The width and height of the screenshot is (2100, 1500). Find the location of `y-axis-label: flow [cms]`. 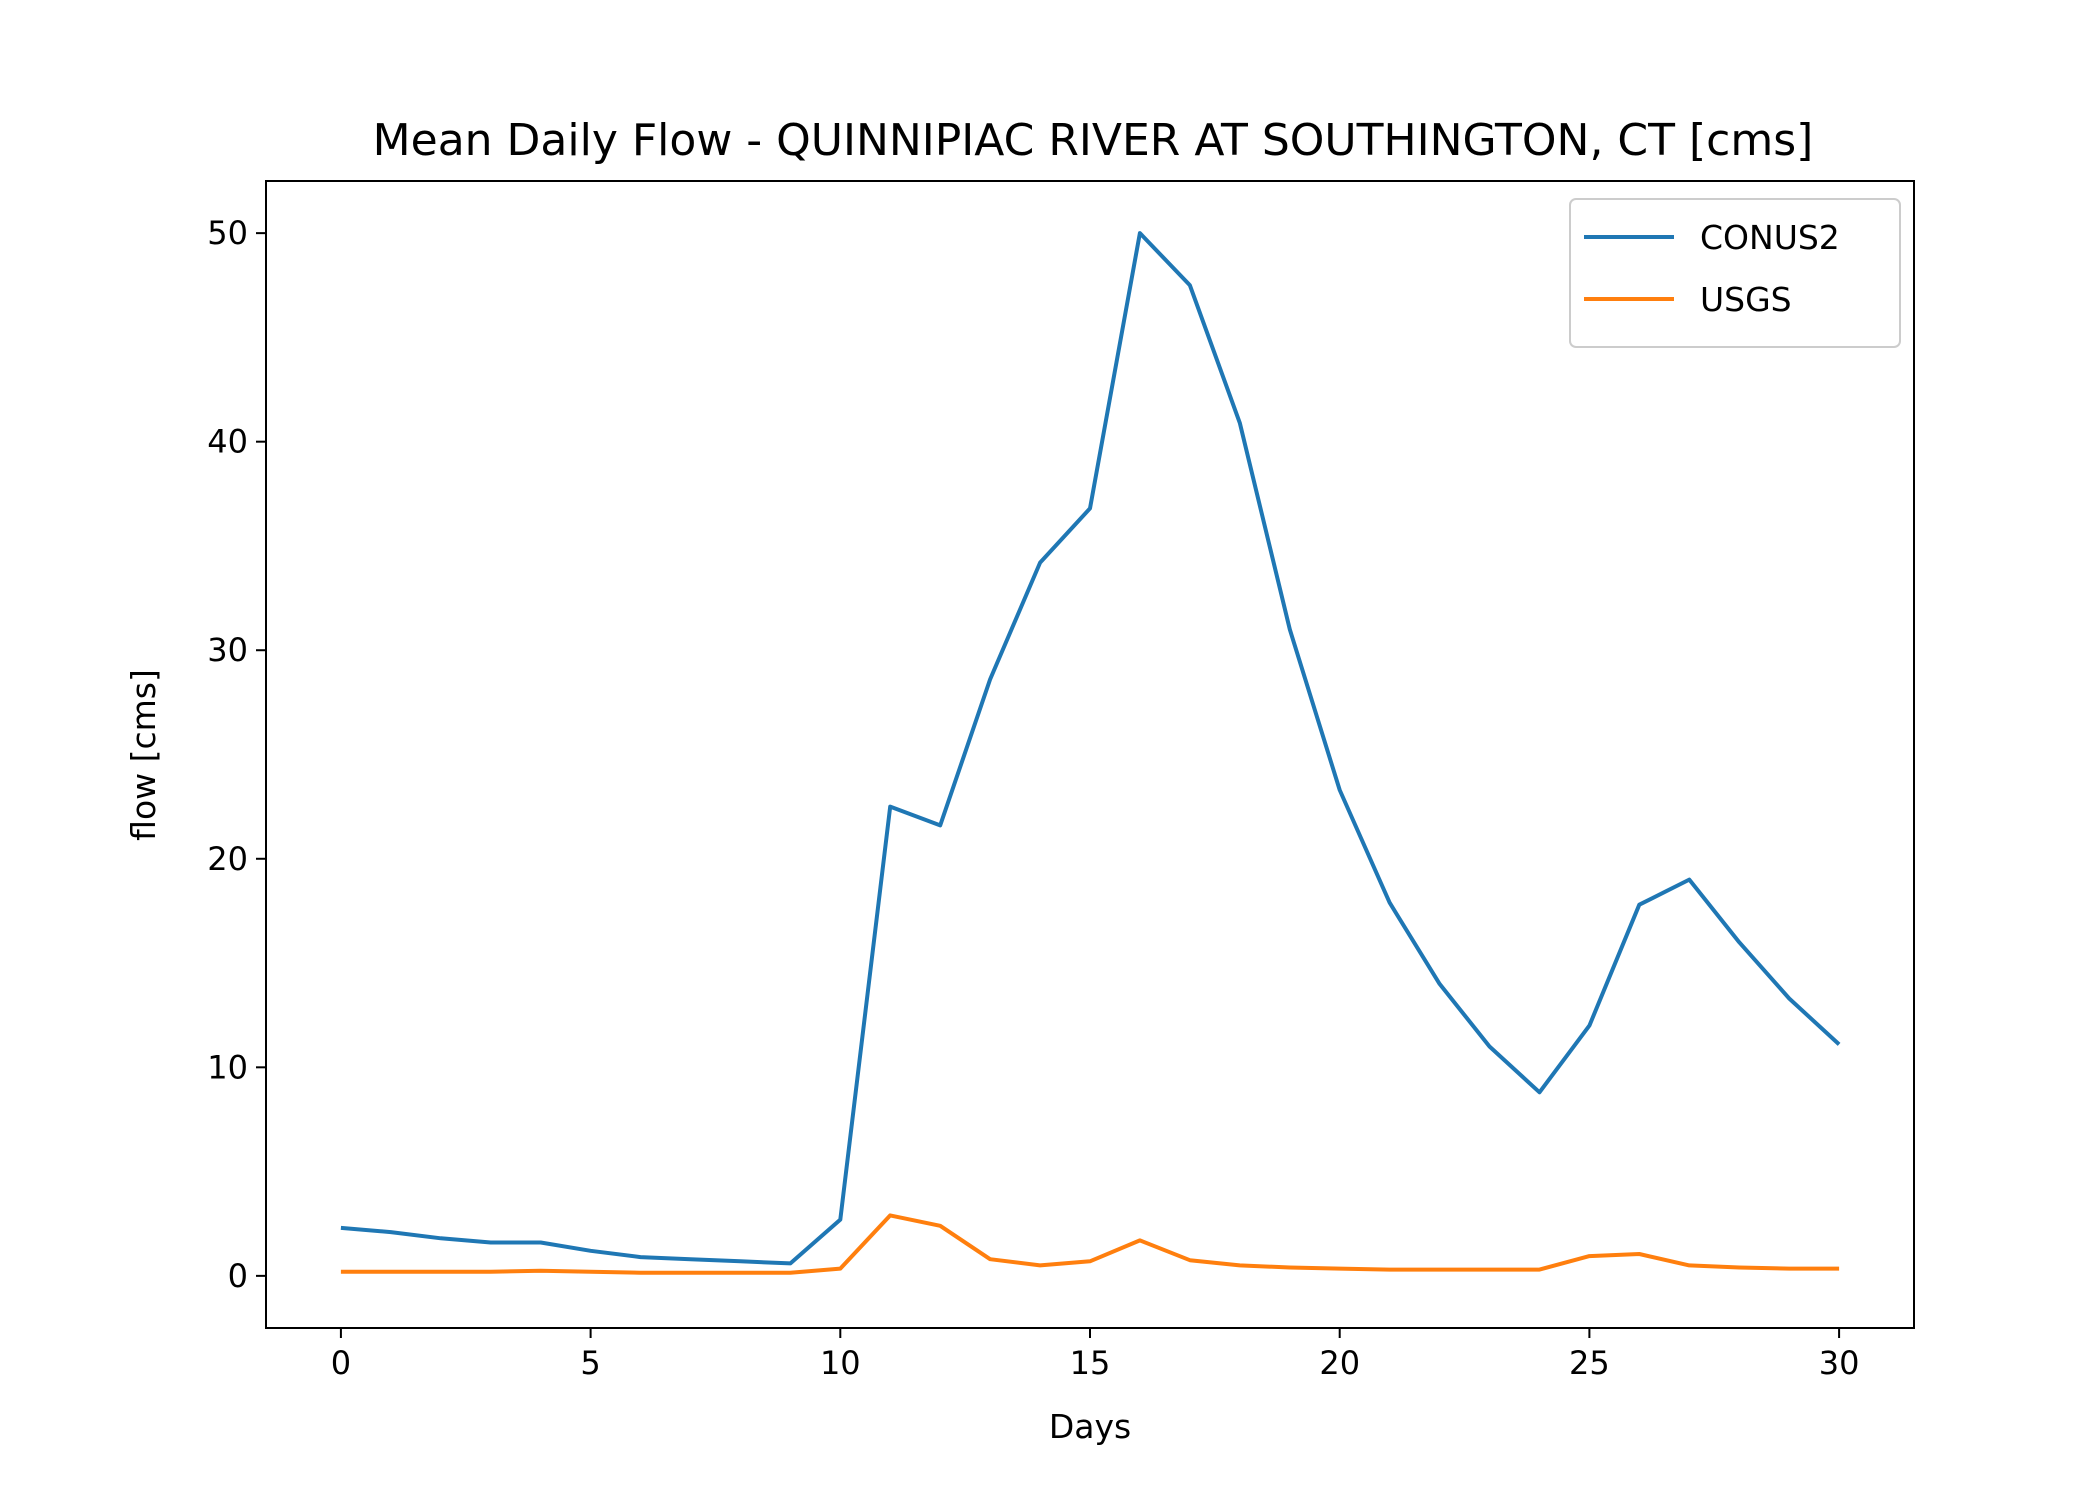

y-axis-label: flow [cms] is located at coordinates (143, 755).